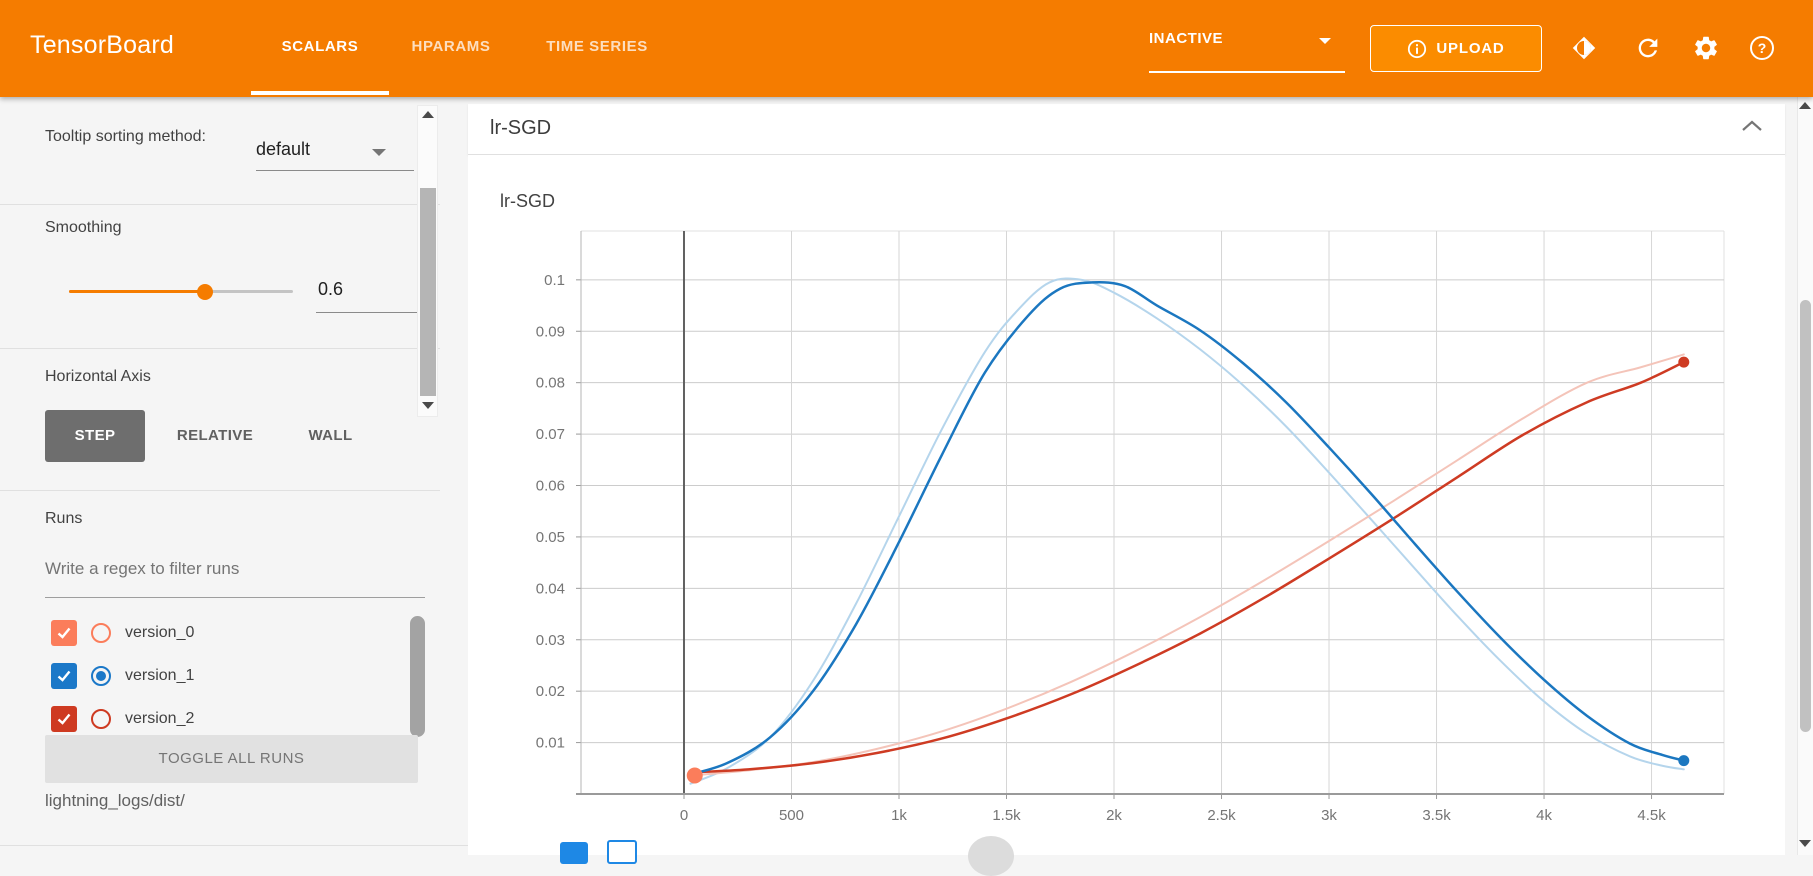 The width and height of the screenshot is (1813, 876). I want to click on runs-filter-input: Write a regex to filter runs, so click(142, 568).